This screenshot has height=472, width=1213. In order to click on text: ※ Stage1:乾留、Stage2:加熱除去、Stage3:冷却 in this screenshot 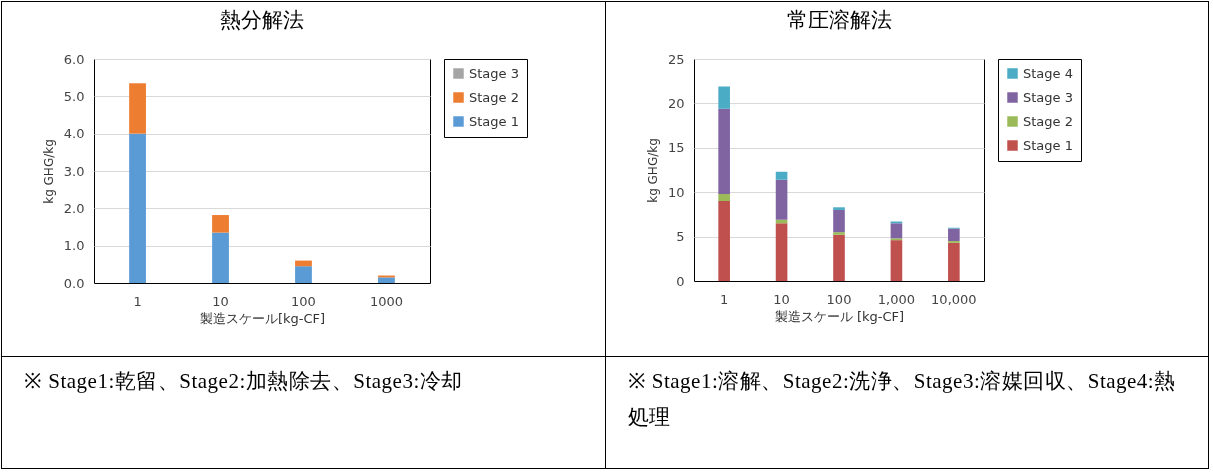, I will do `click(243, 381)`.